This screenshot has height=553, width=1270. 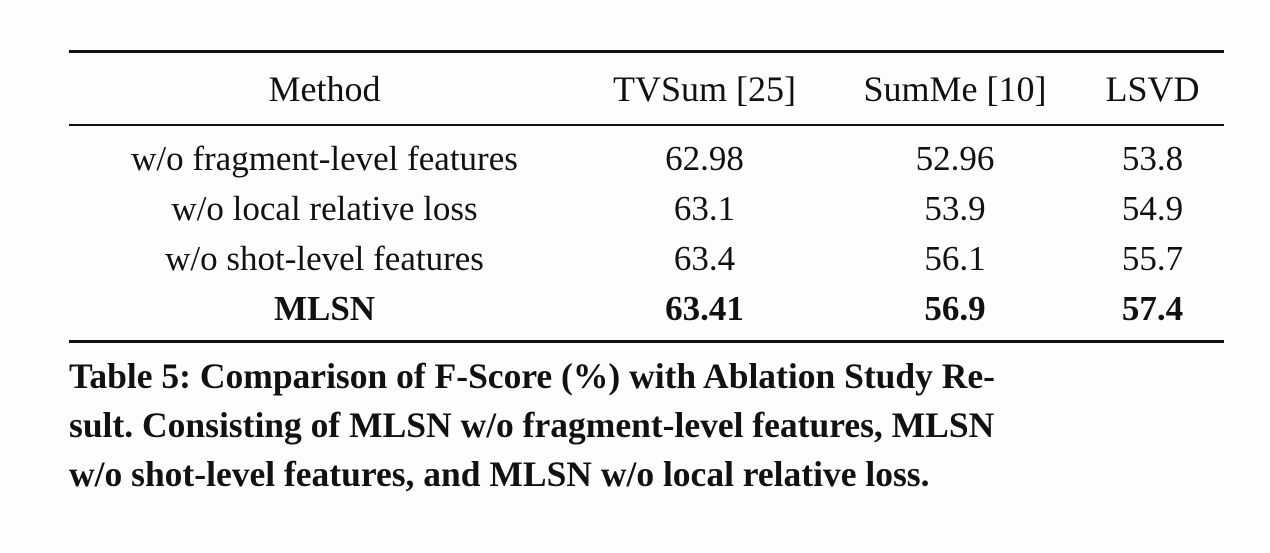 I want to click on header-lsvd: LSVD, so click(x=1152, y=88).